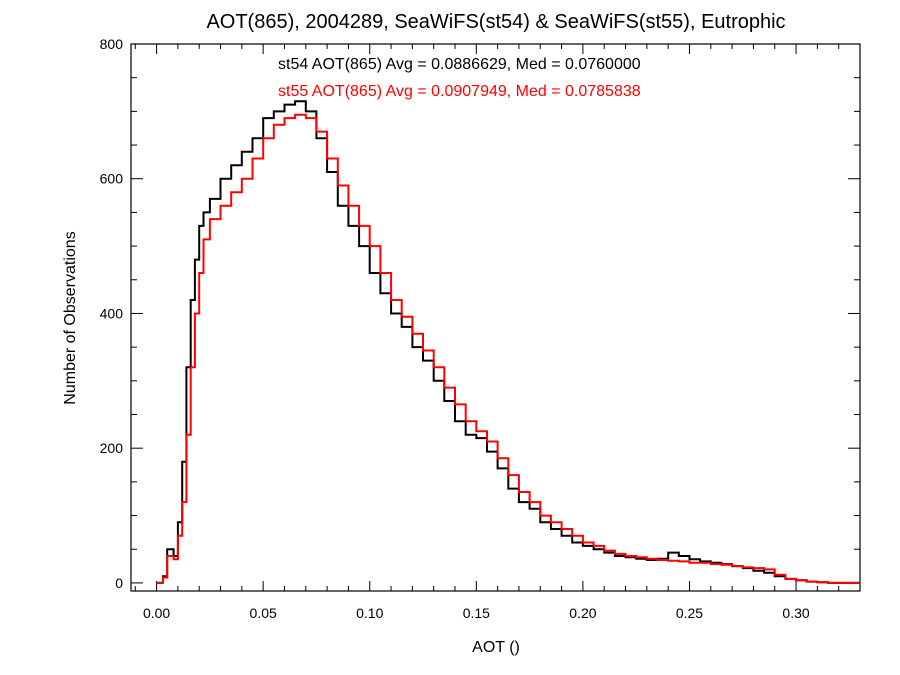  Describe the element at coordinates (112, 44) in the screenshot. I see `y-tick-label: 800` at that location.